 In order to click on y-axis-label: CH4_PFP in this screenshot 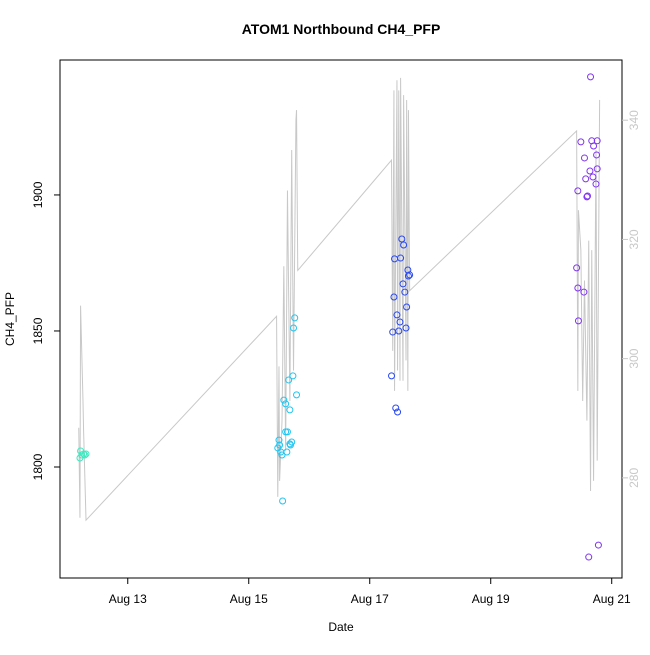, I will do `click(10, 319)`.